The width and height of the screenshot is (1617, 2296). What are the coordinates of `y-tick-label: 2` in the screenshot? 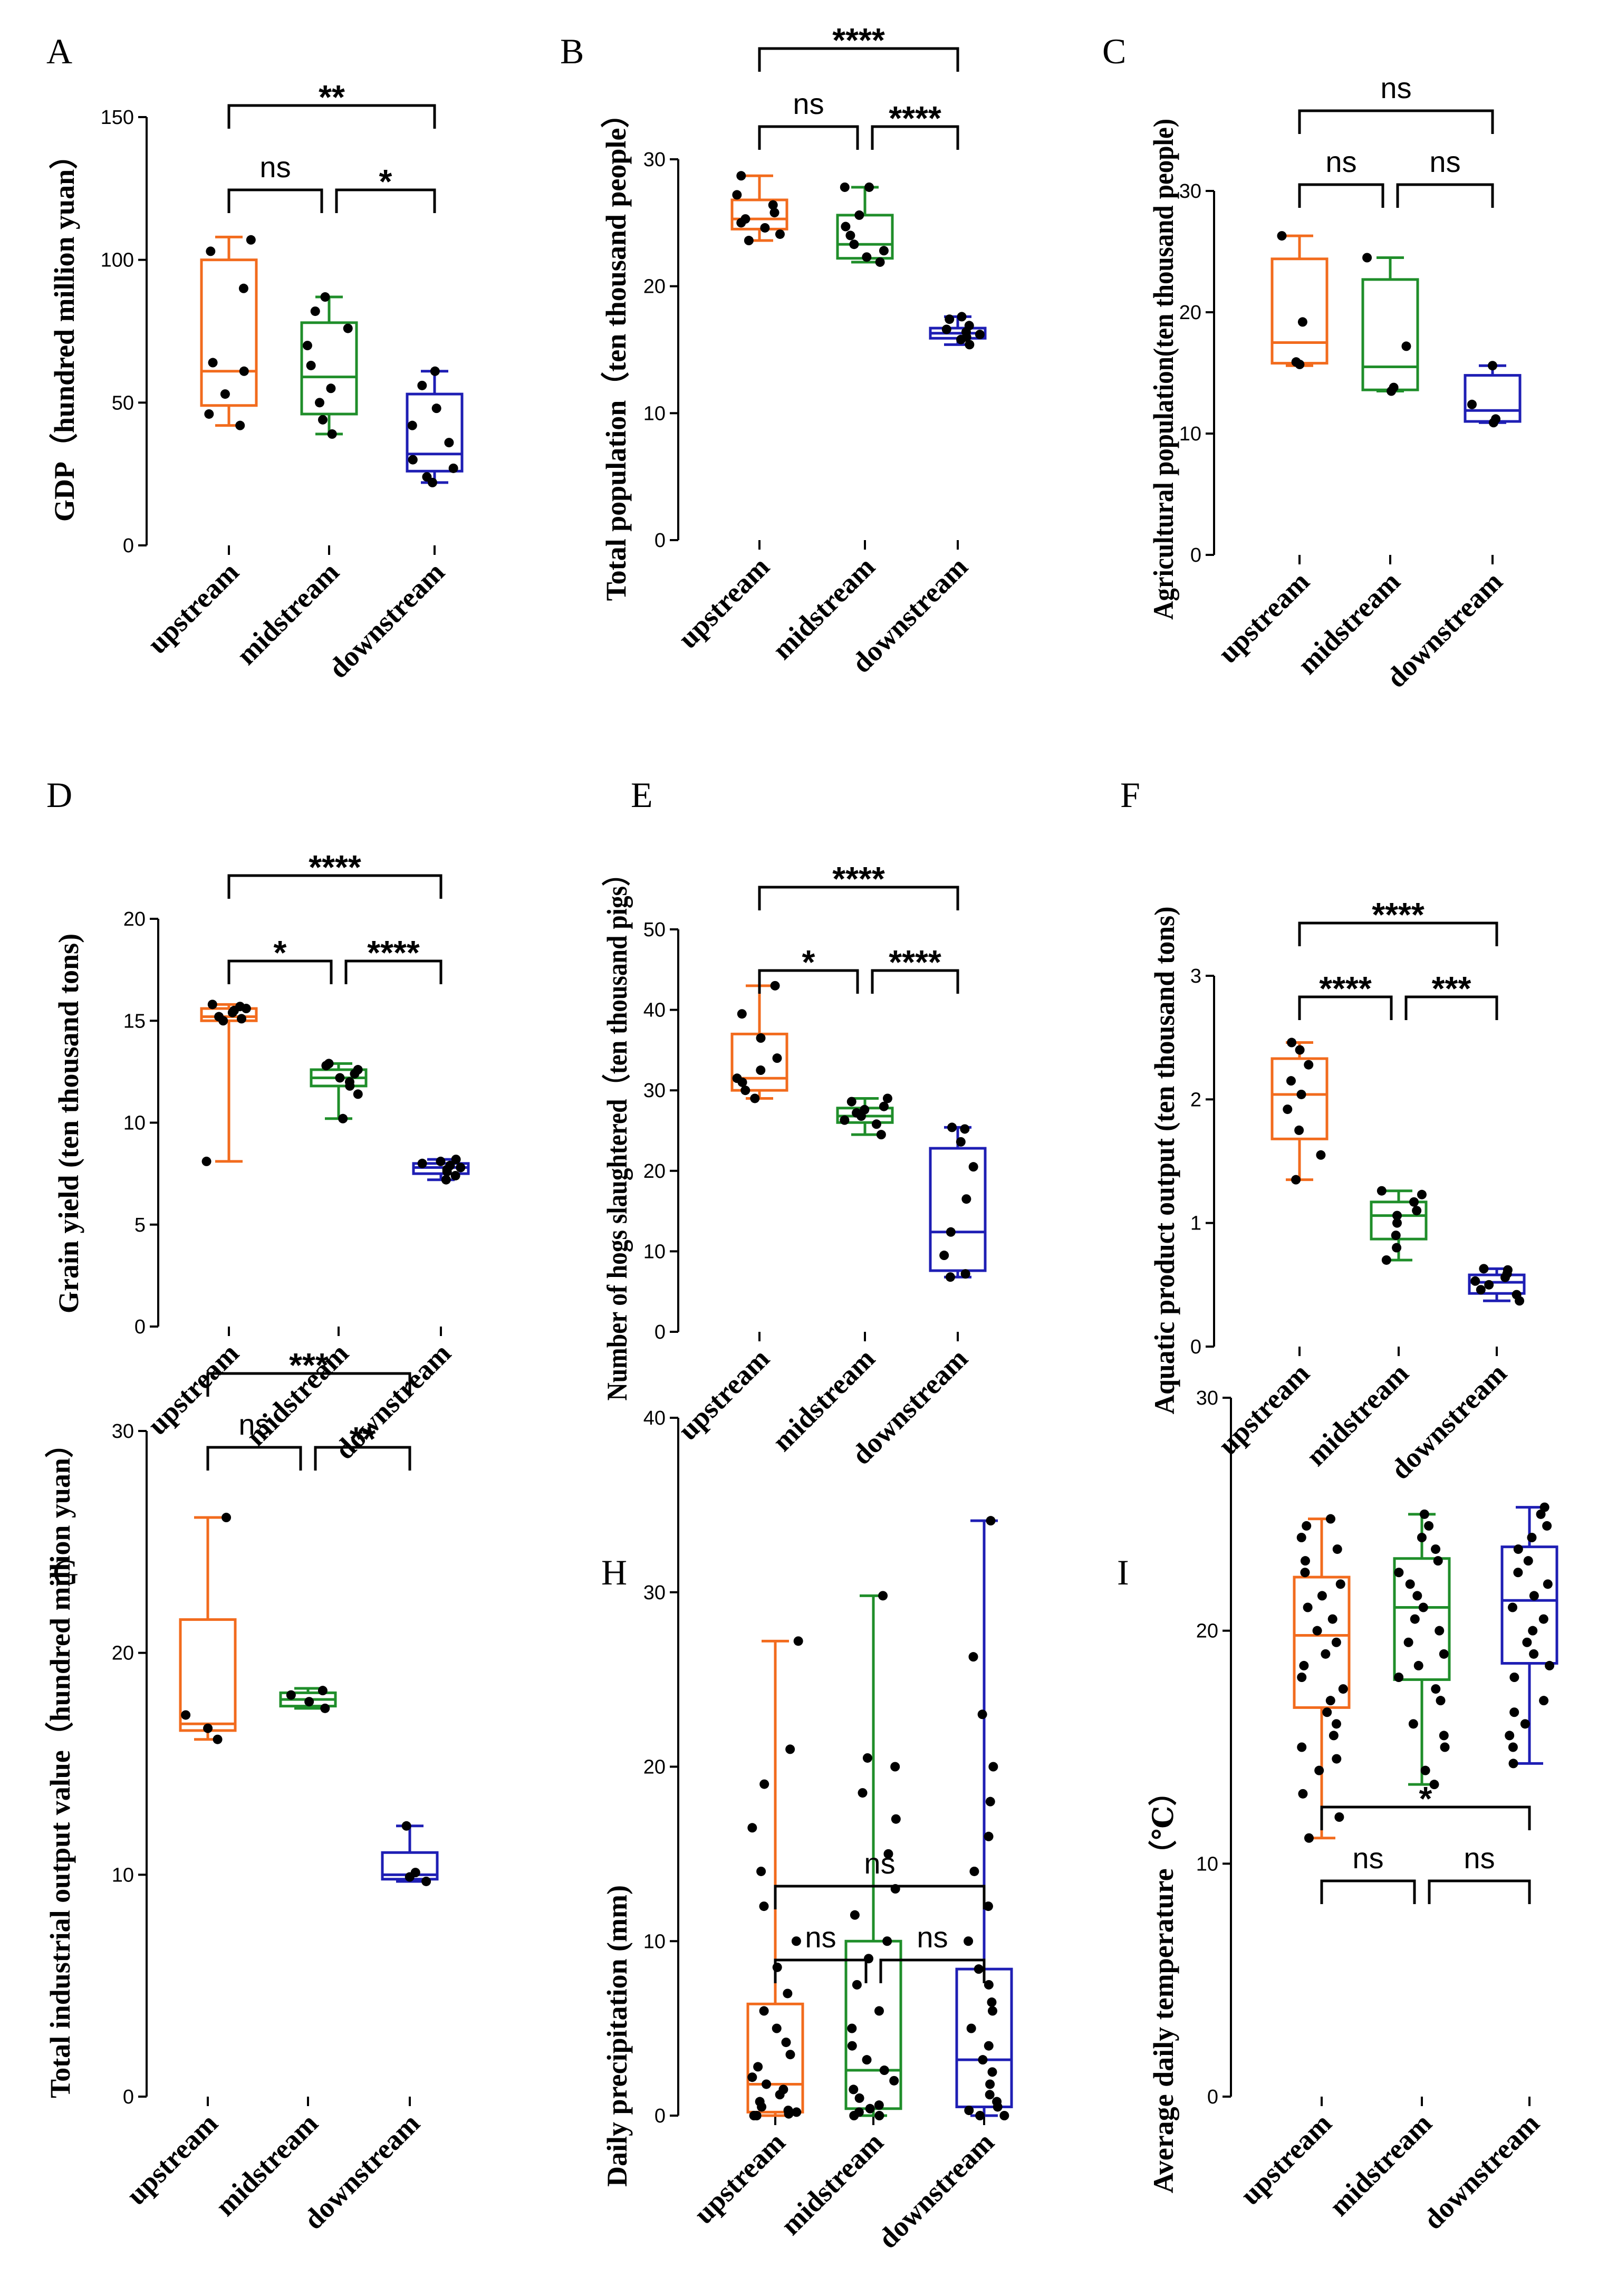 It's located at (1195, 1100).